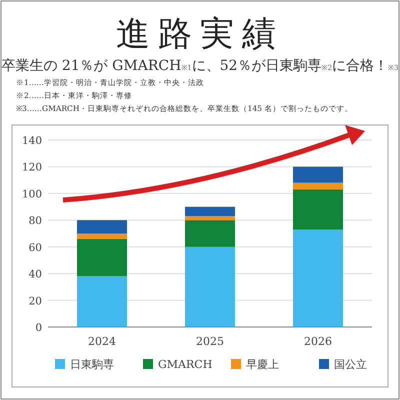 This screenshot has width=400, height=400. Describe the element at coordinates (210, 341) in the screenshot. I see `x-tick-label: 2025` at that location.